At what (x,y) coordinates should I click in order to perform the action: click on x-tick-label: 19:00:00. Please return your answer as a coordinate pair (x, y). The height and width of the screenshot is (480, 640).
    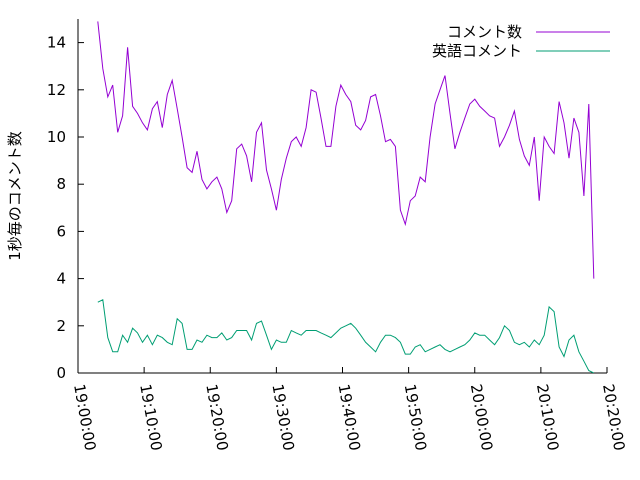
    Looking at the image, I should click on (84, 417).